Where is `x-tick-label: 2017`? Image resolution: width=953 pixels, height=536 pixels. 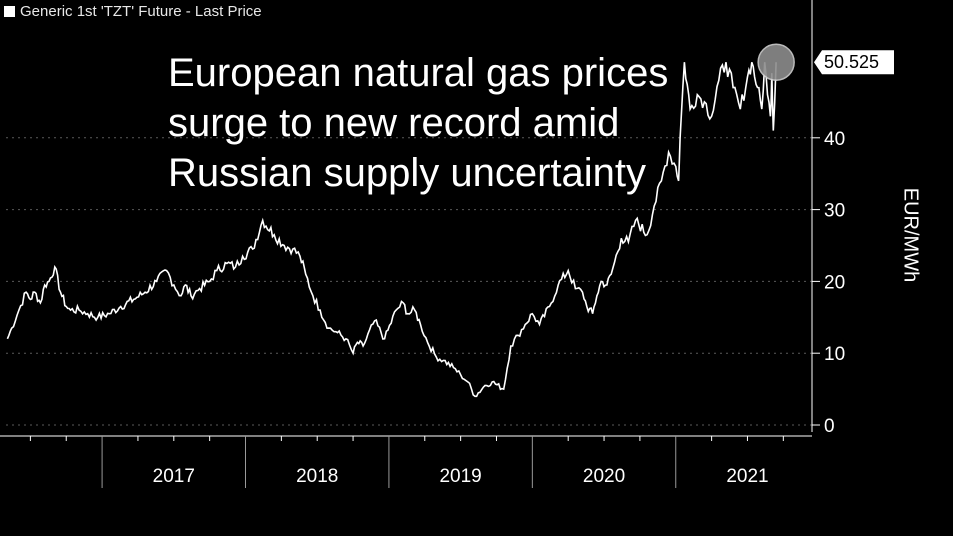
x-tick-label: 2017 is located at coordinates (174, 476).